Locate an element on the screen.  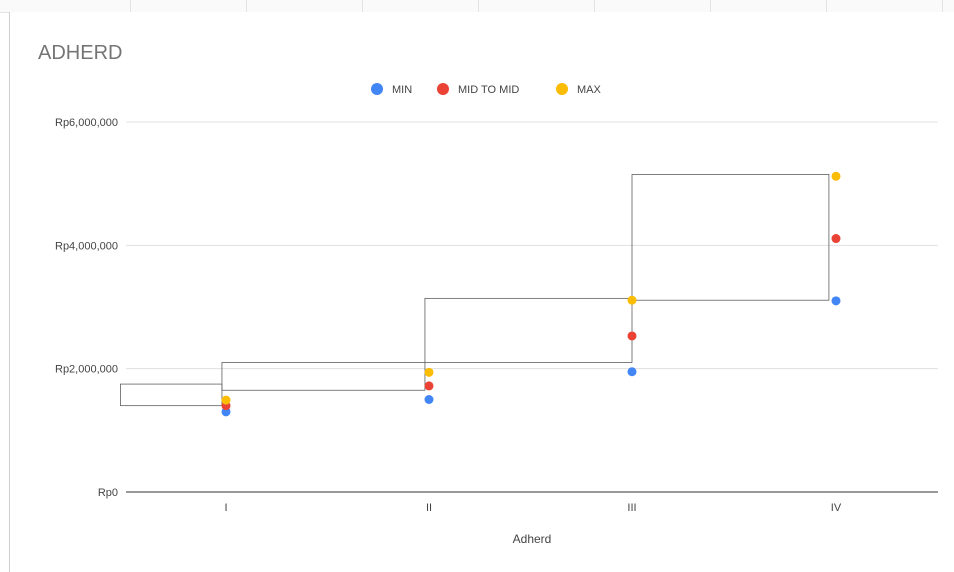
x-tick-label: II is located at coordinates (429, 508).